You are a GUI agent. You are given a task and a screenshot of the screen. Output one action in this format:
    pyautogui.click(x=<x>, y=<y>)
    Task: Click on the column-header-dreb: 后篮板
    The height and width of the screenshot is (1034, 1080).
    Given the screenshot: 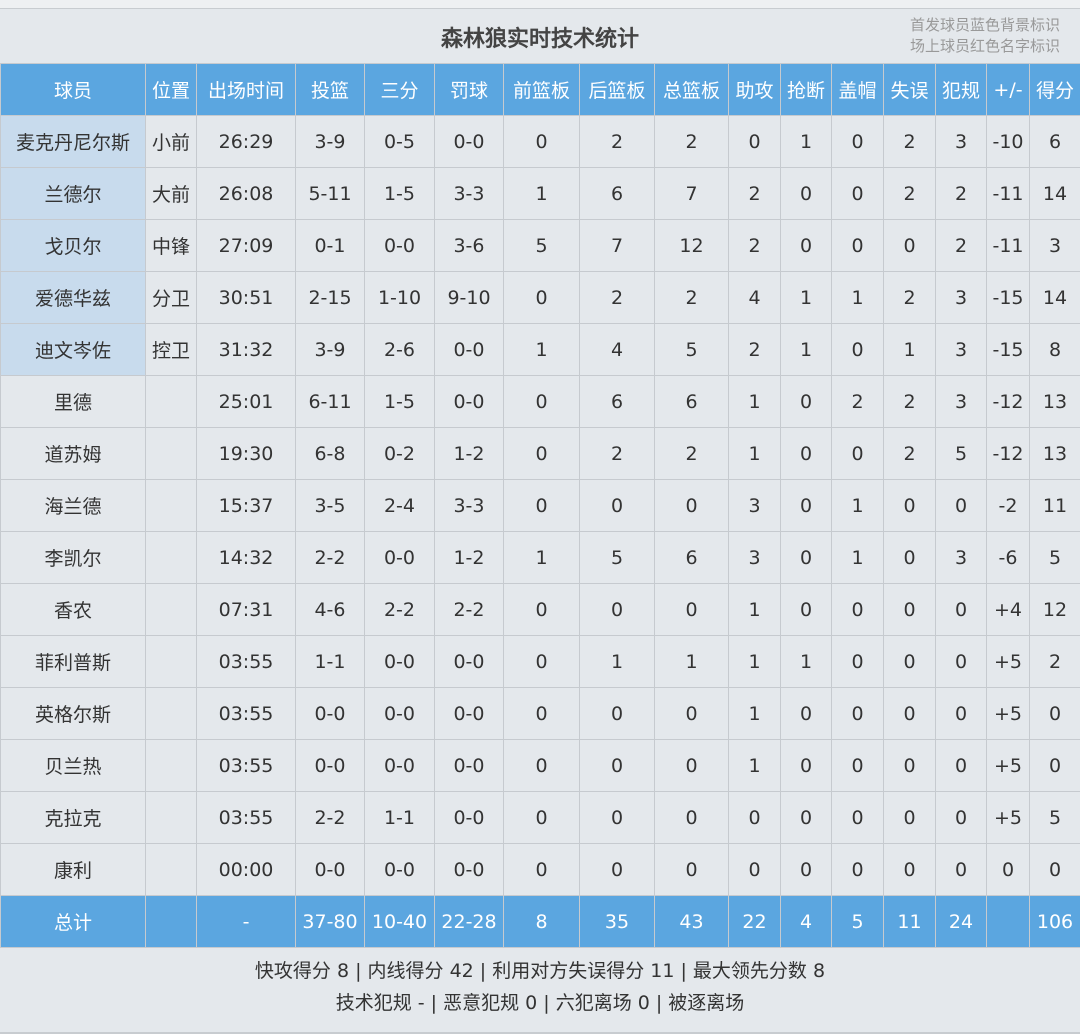 What is the action you would take?
    pyautogui.click(x=617, y=89)
    